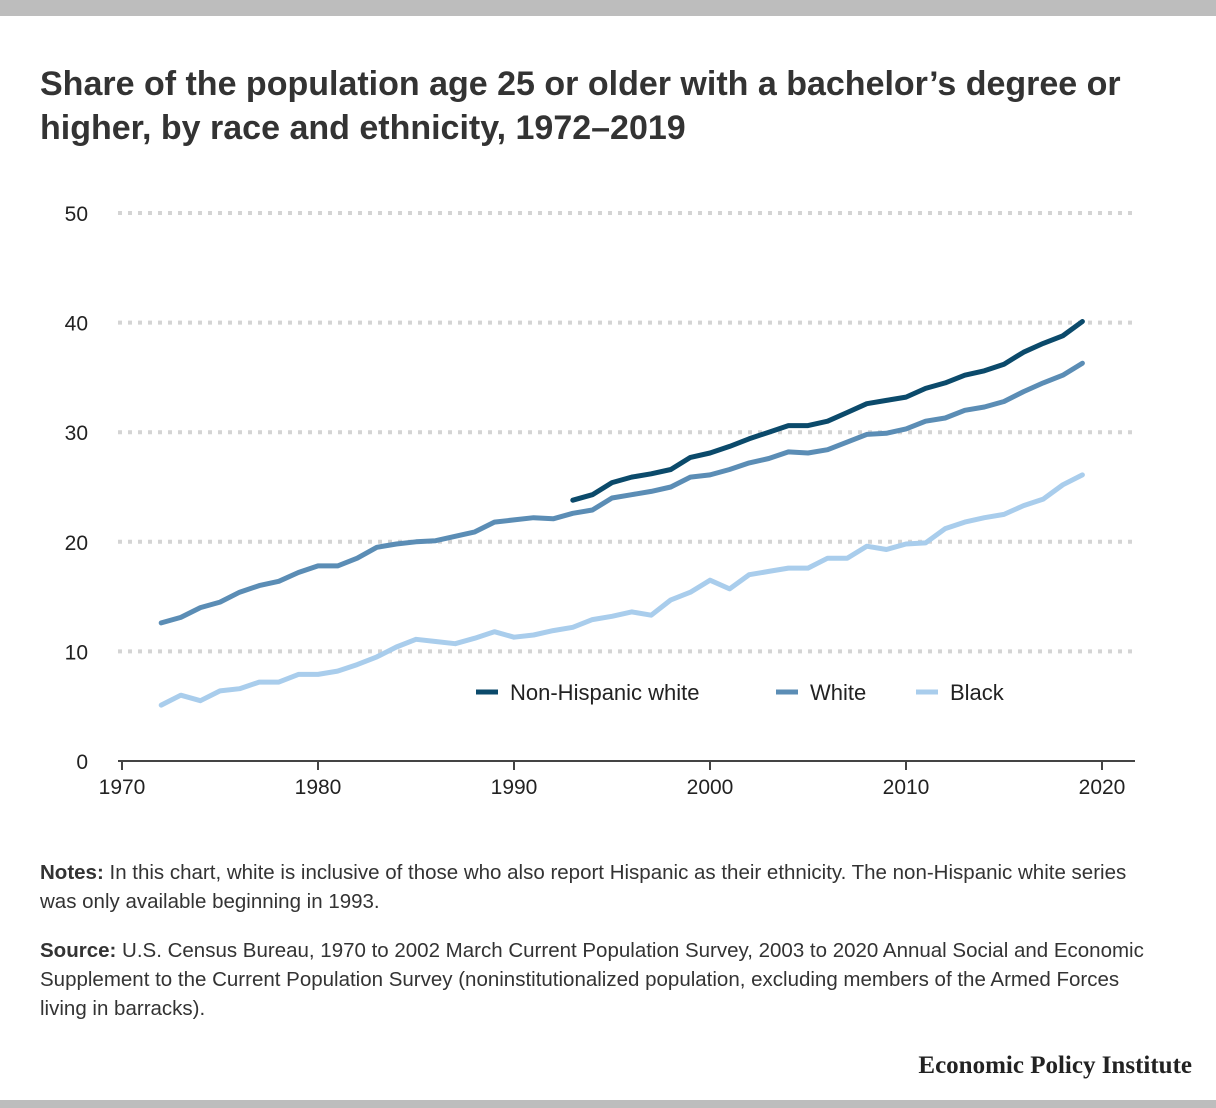  What do you see at coordinates (710, 787) in the screenshot?
I see `x-tick-label: 2000` at bounding box center [710, 787].